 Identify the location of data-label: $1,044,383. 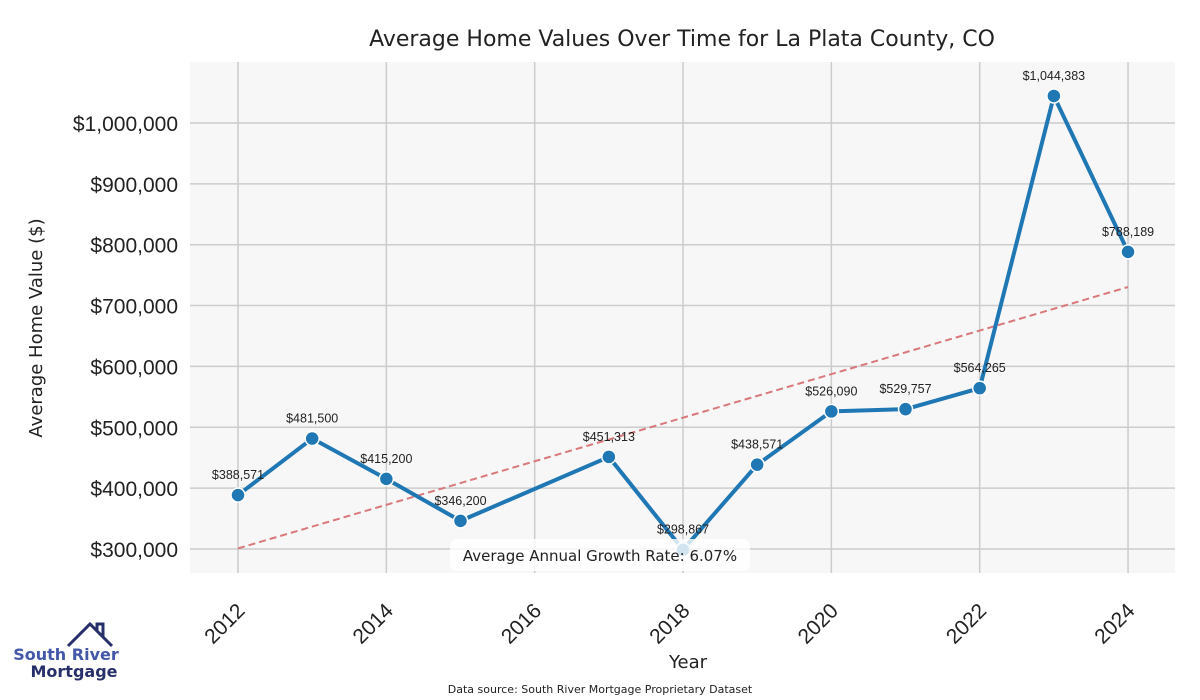
(1054, 76).